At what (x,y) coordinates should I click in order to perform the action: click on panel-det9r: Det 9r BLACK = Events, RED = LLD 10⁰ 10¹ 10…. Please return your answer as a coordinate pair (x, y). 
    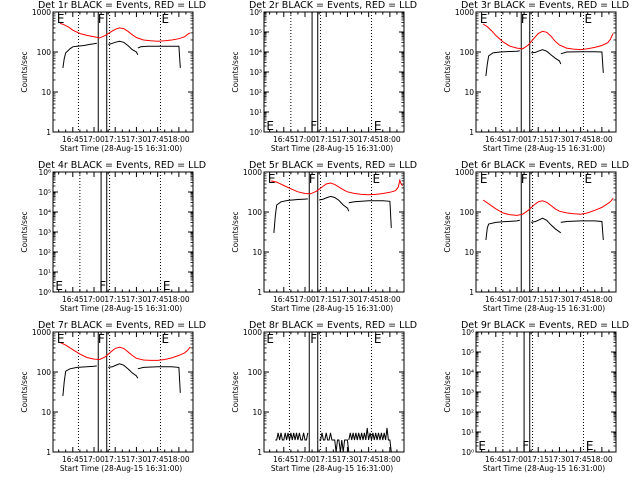
    Looking at the image, I should click on (536, 396).